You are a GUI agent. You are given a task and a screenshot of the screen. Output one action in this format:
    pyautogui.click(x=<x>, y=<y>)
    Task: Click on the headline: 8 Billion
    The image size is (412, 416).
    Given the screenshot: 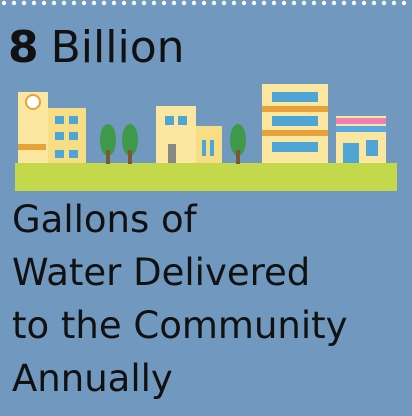 What is the action you would take?
    pyautogui.click(x=96, y=47)
    